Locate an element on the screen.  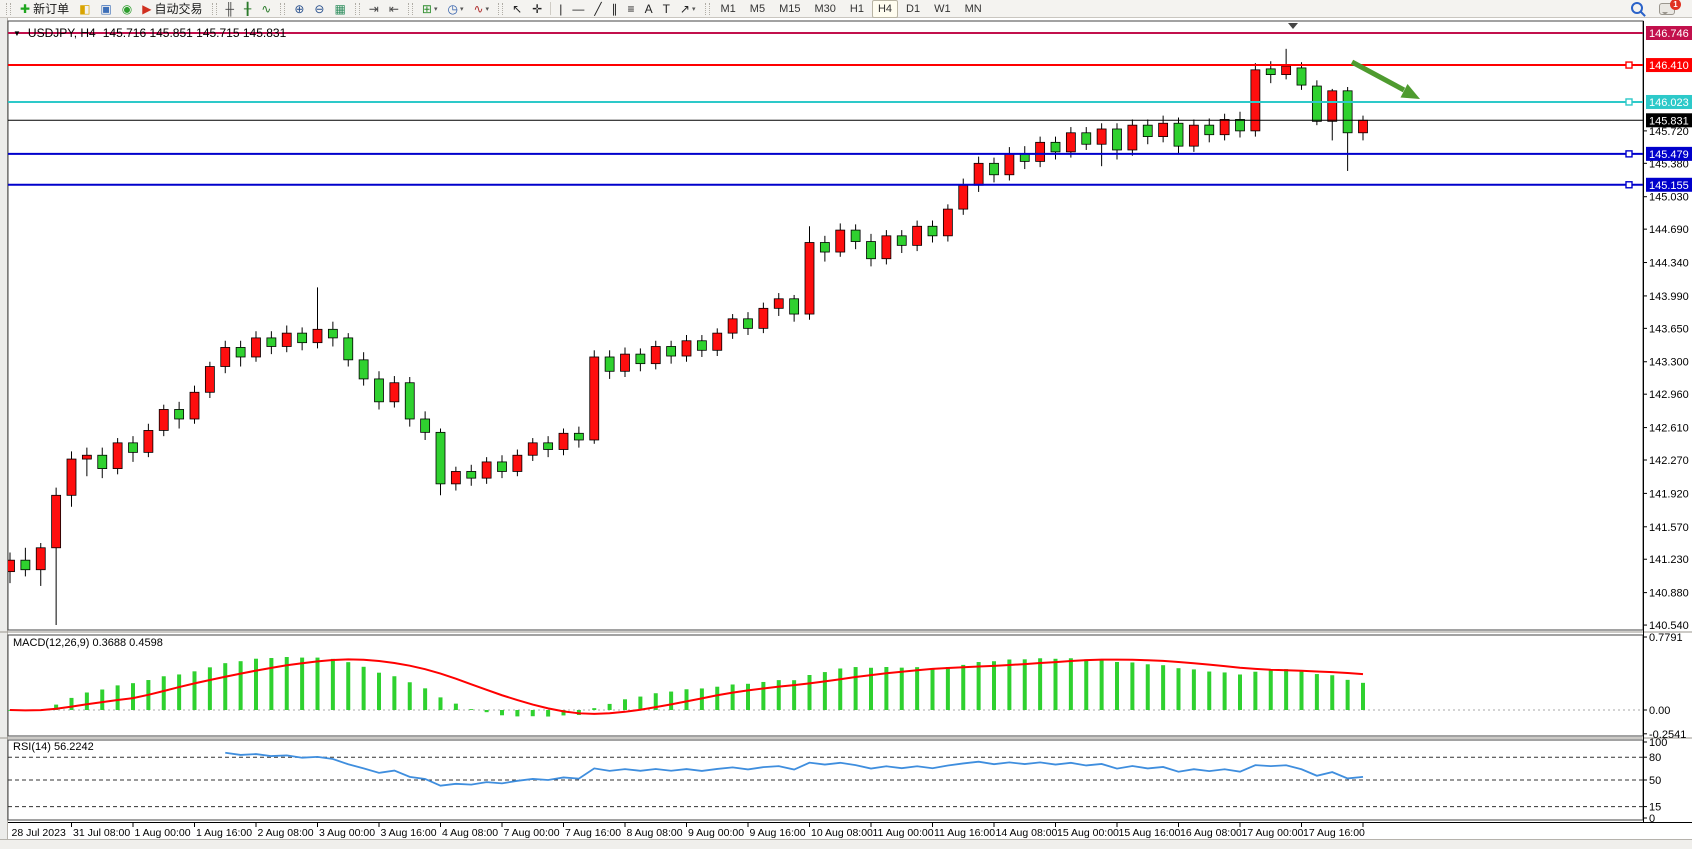
notifications-button: 1 is located at coordinates (1672, 9).